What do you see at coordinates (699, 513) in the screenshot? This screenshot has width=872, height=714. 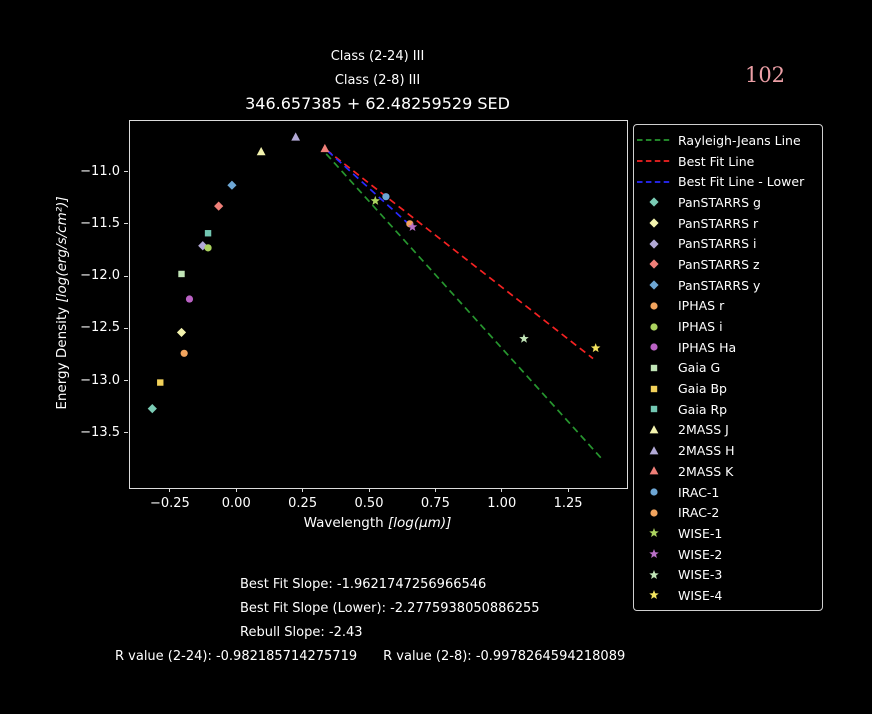 I see `legend-label: IRAC-2` at bounding box center [699, 513].